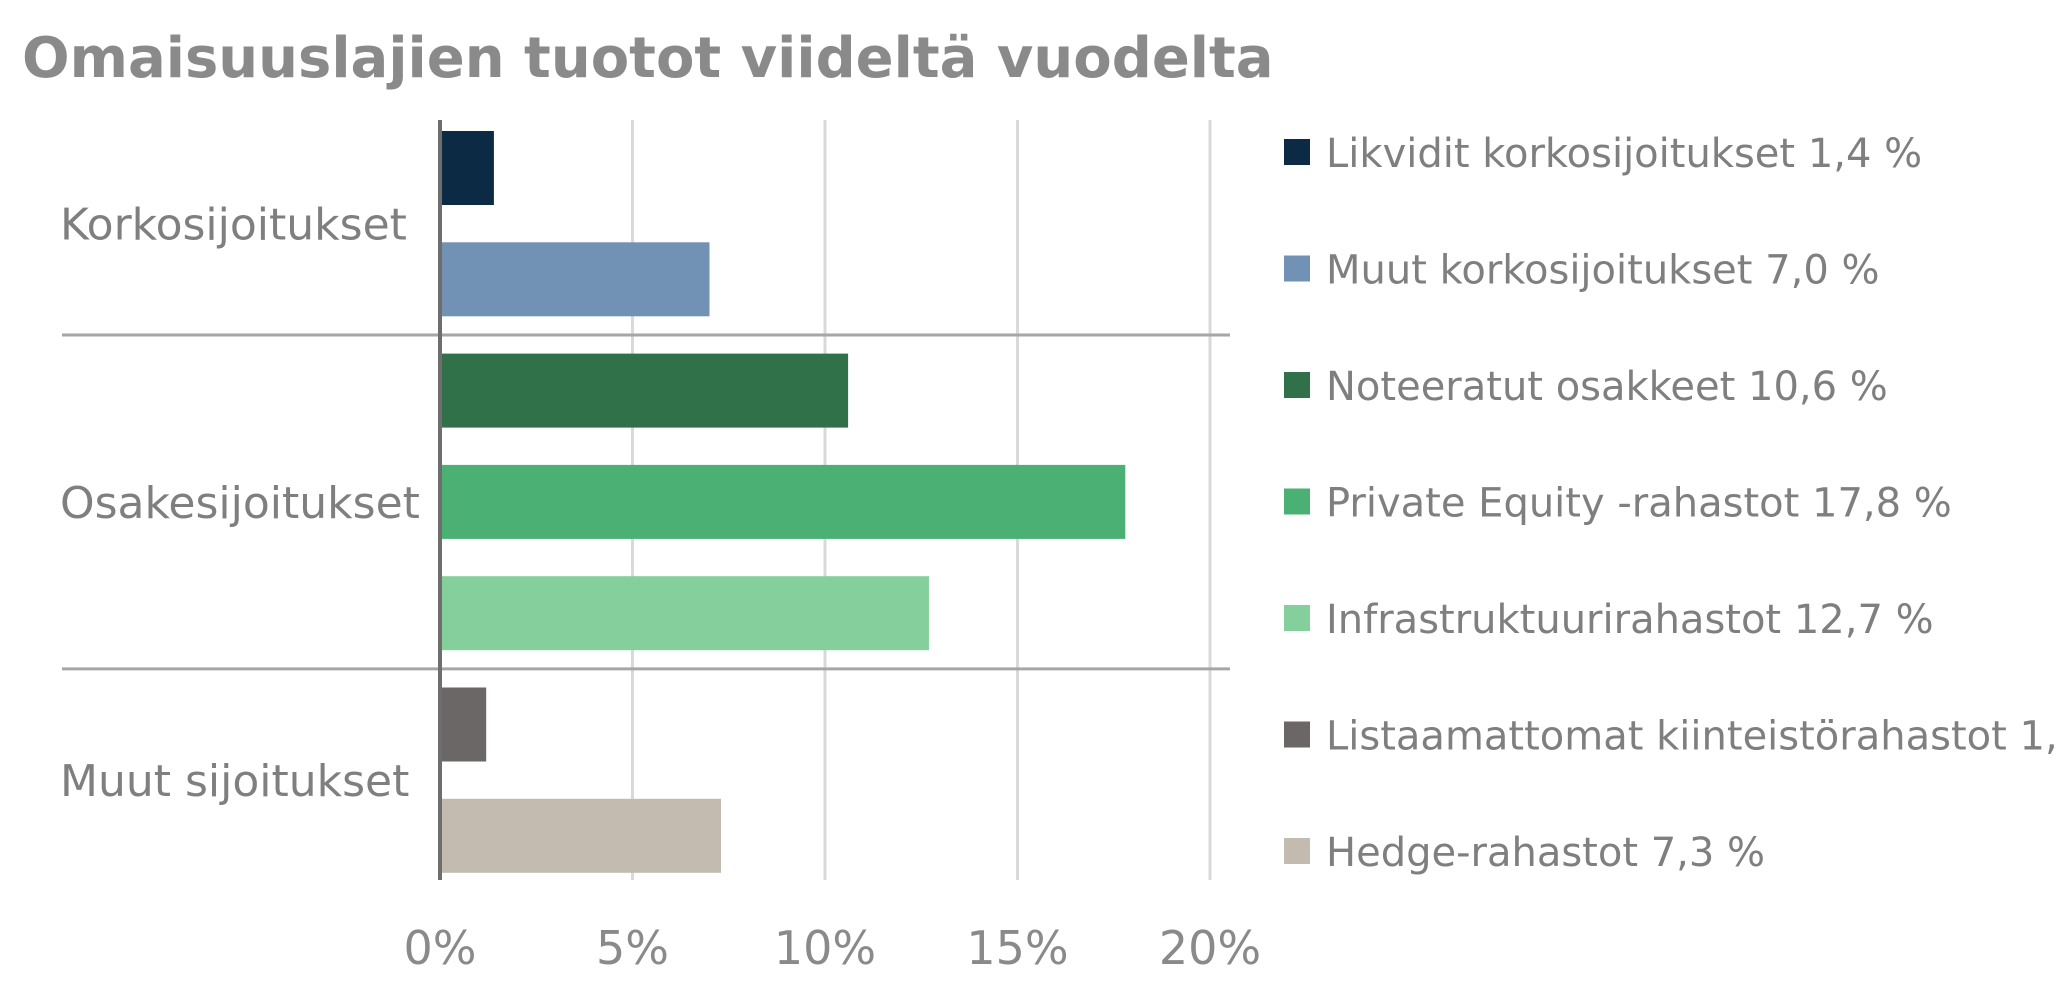 Image resolution: width=2059 pixels, height=984 pixels. Describe the element at coordinates (234, 781) in the screenshot. I see `group-label: Muut sijoitukset` at that location.